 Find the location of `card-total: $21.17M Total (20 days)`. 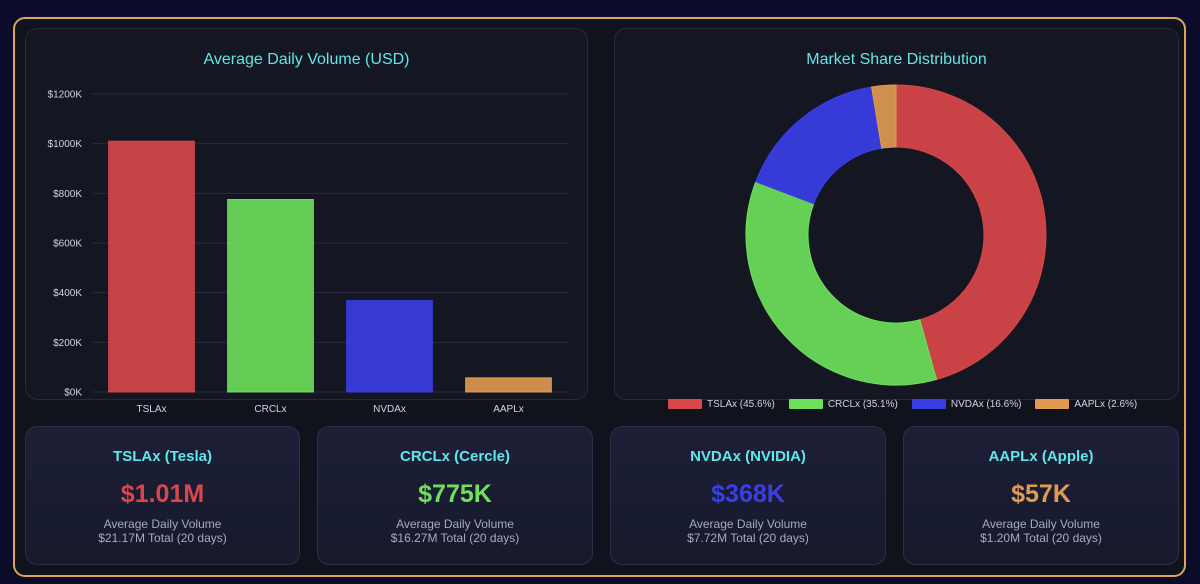

card-total: $21.17M Total (20 days) is located at coordinates (162, 538).